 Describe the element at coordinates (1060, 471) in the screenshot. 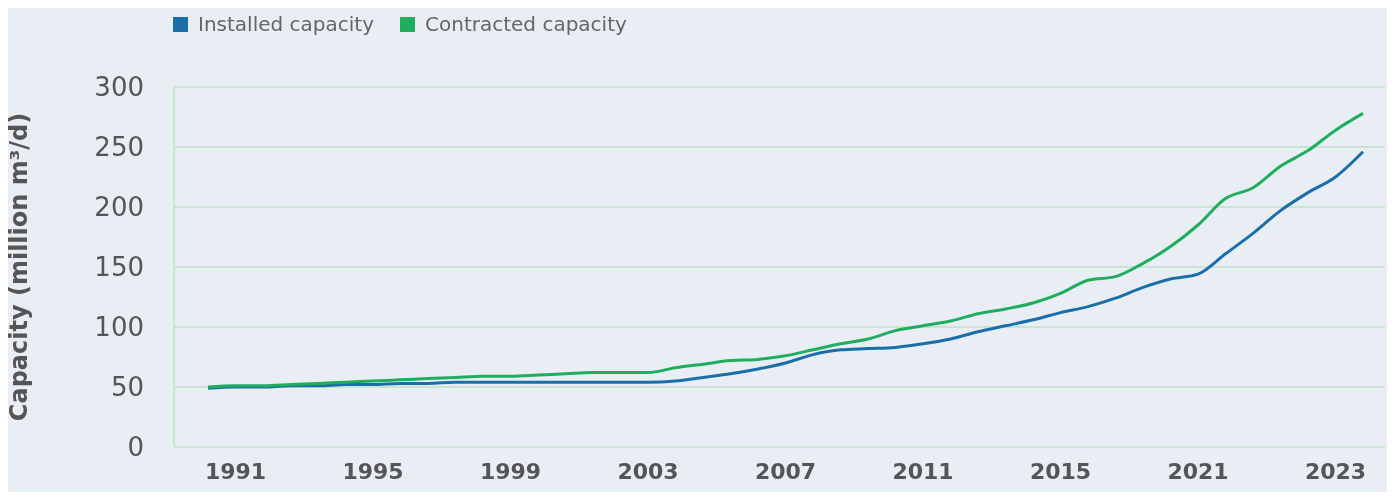

I see `x-tick-label: 2015` at that location.